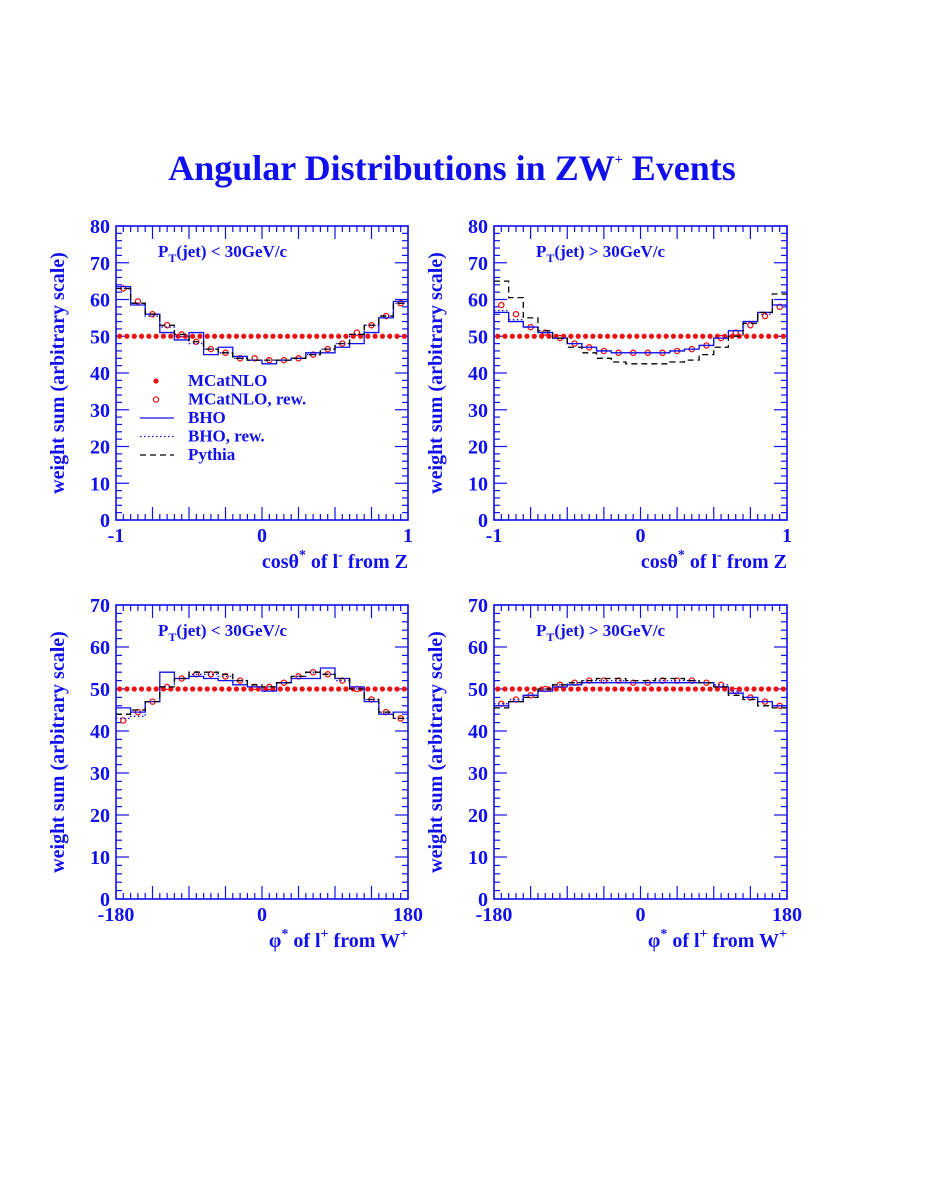  I want to click on series-mcatnlo-rew, so click(262, 324).